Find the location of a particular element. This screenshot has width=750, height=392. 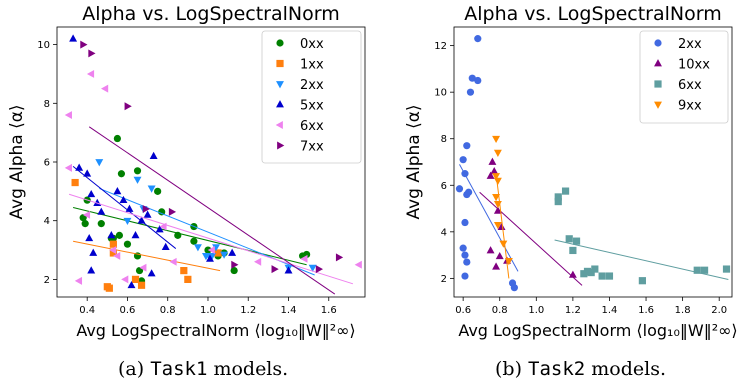

series-9xx is located at coordinates (502, 207).